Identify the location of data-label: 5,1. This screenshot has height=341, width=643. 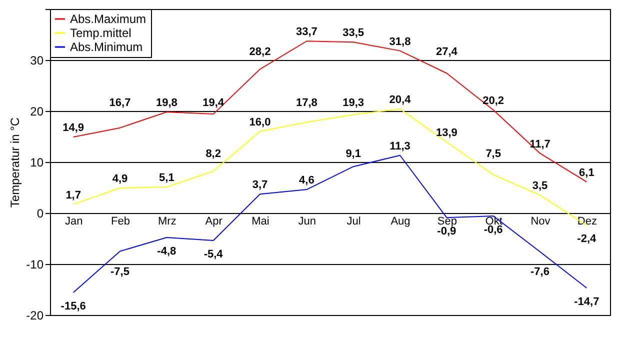
(166, 178).